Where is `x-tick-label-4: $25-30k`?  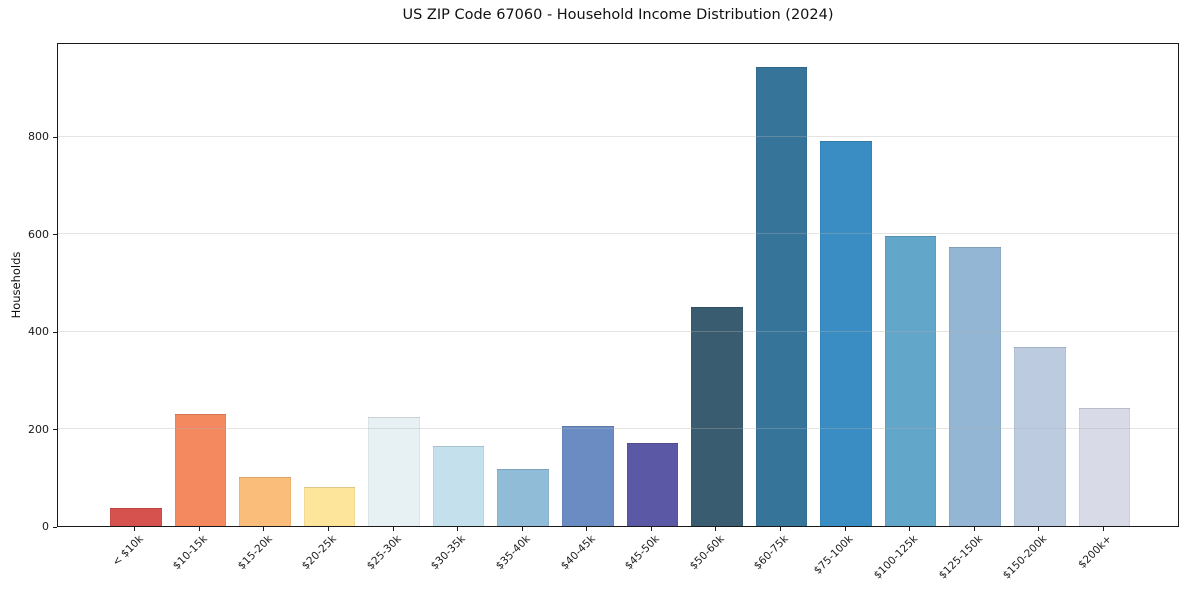
x-tick-label-4: $25-30k is located at coordinates (384, 553).